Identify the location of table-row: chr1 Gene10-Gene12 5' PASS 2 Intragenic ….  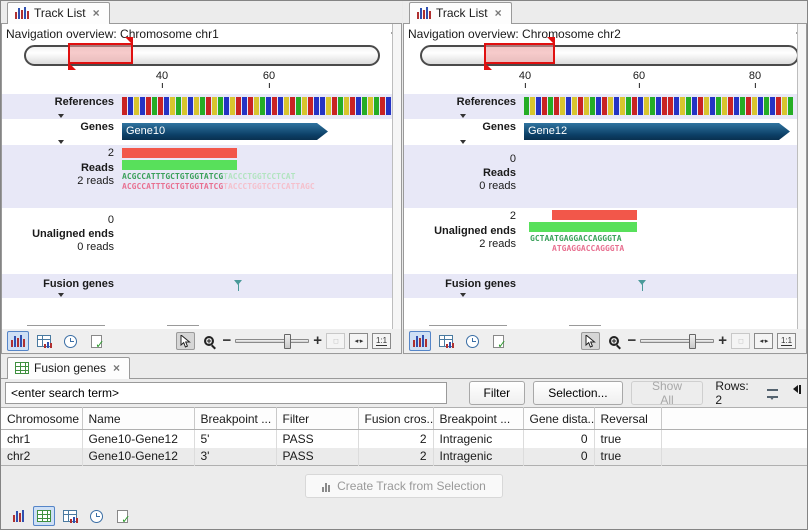
(404, 438).